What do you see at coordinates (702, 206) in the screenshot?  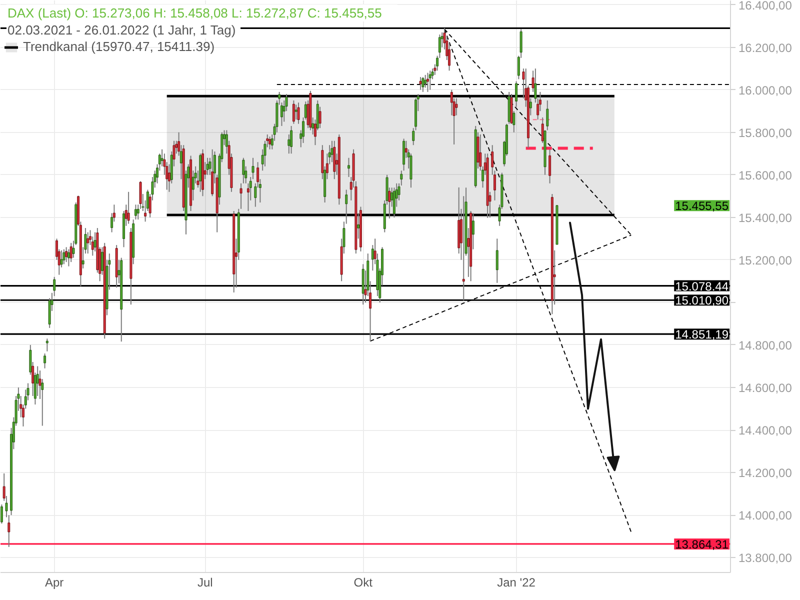 I see `text: 15.455,55` at bounding box center [702, 206].